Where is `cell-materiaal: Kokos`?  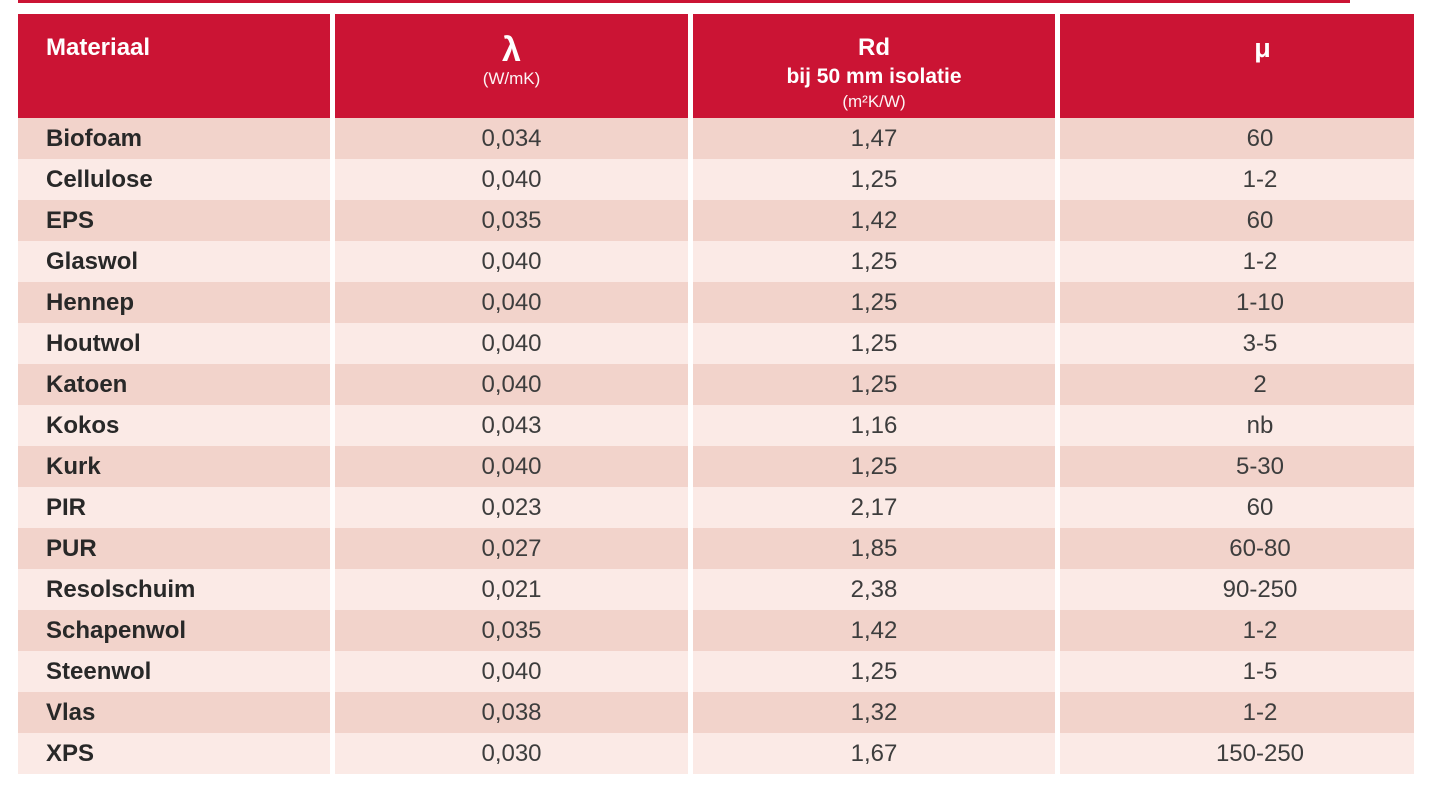
cell-materiaal: Kokos is located at coordinates (83, 425).